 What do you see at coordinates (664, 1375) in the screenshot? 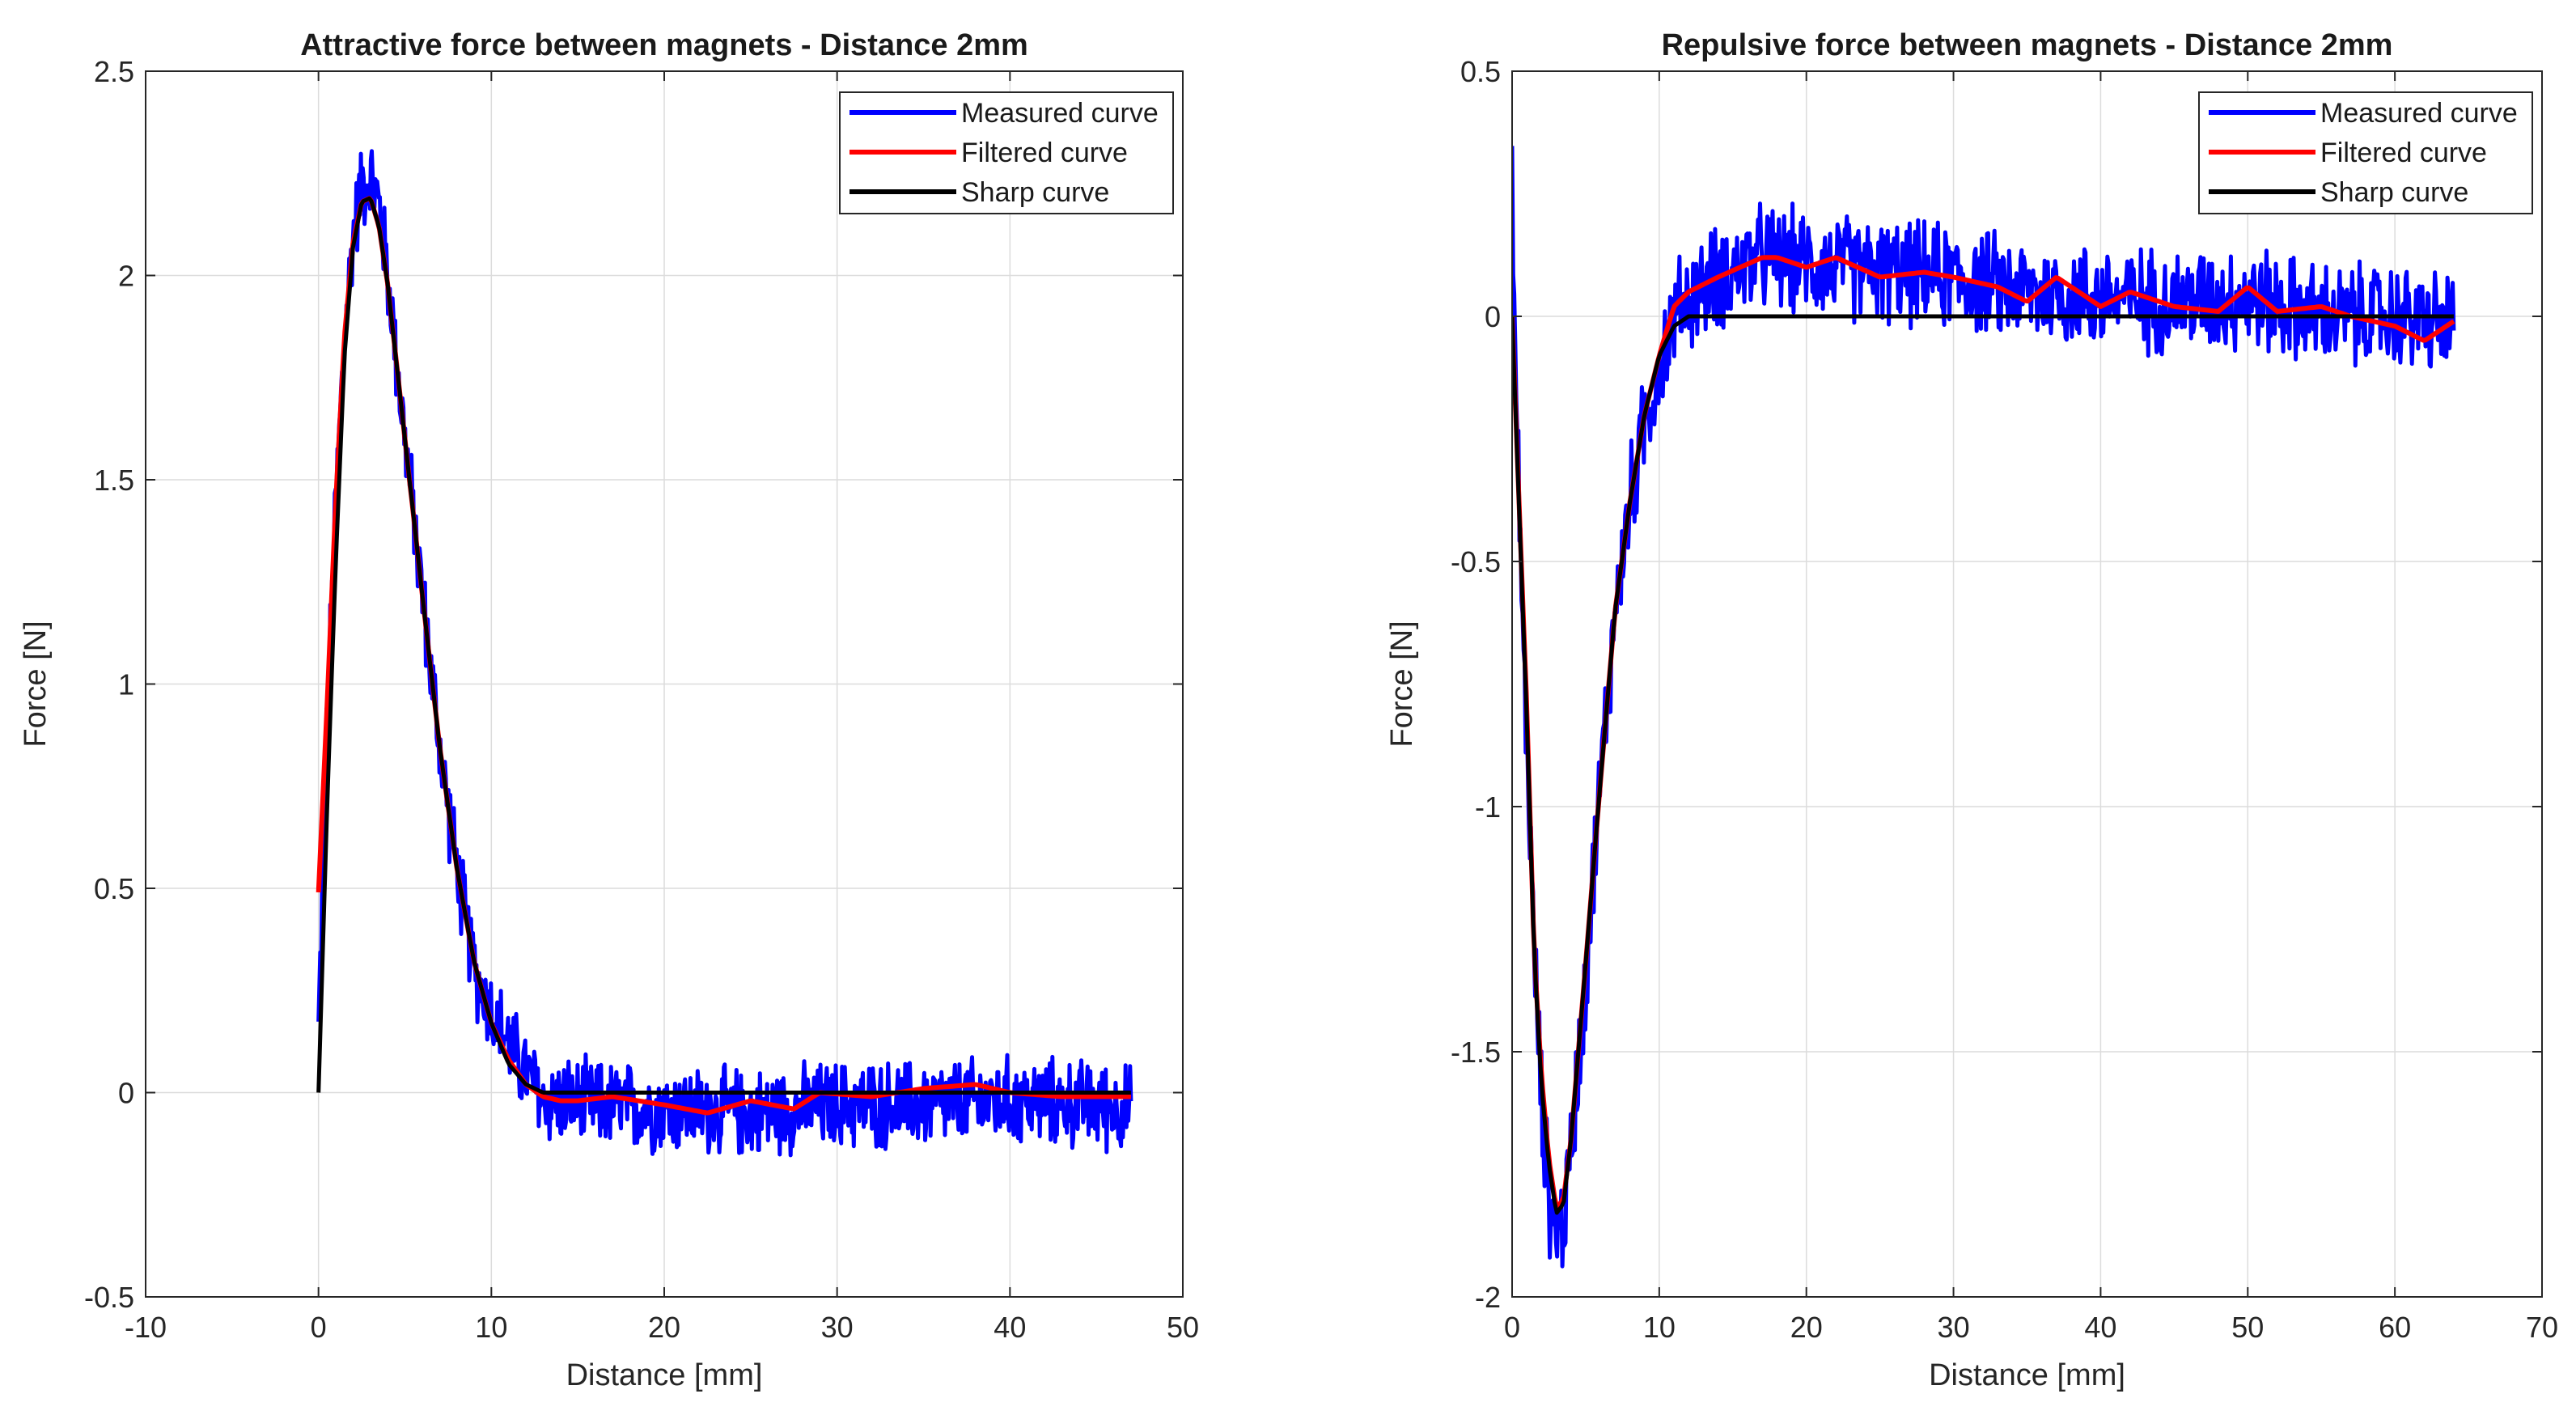
I see `x-axis-label-attractive: Distance [mm]` at bounding box center [664, 1375].